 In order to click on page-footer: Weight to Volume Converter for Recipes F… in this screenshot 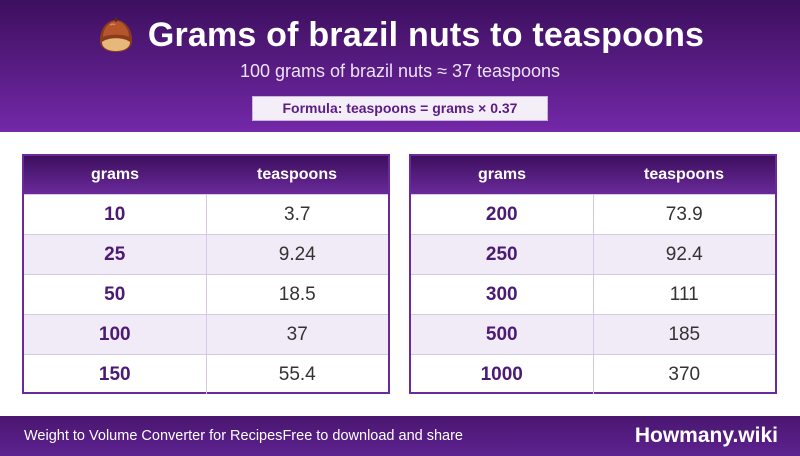, I will do `click(400, 436)`.